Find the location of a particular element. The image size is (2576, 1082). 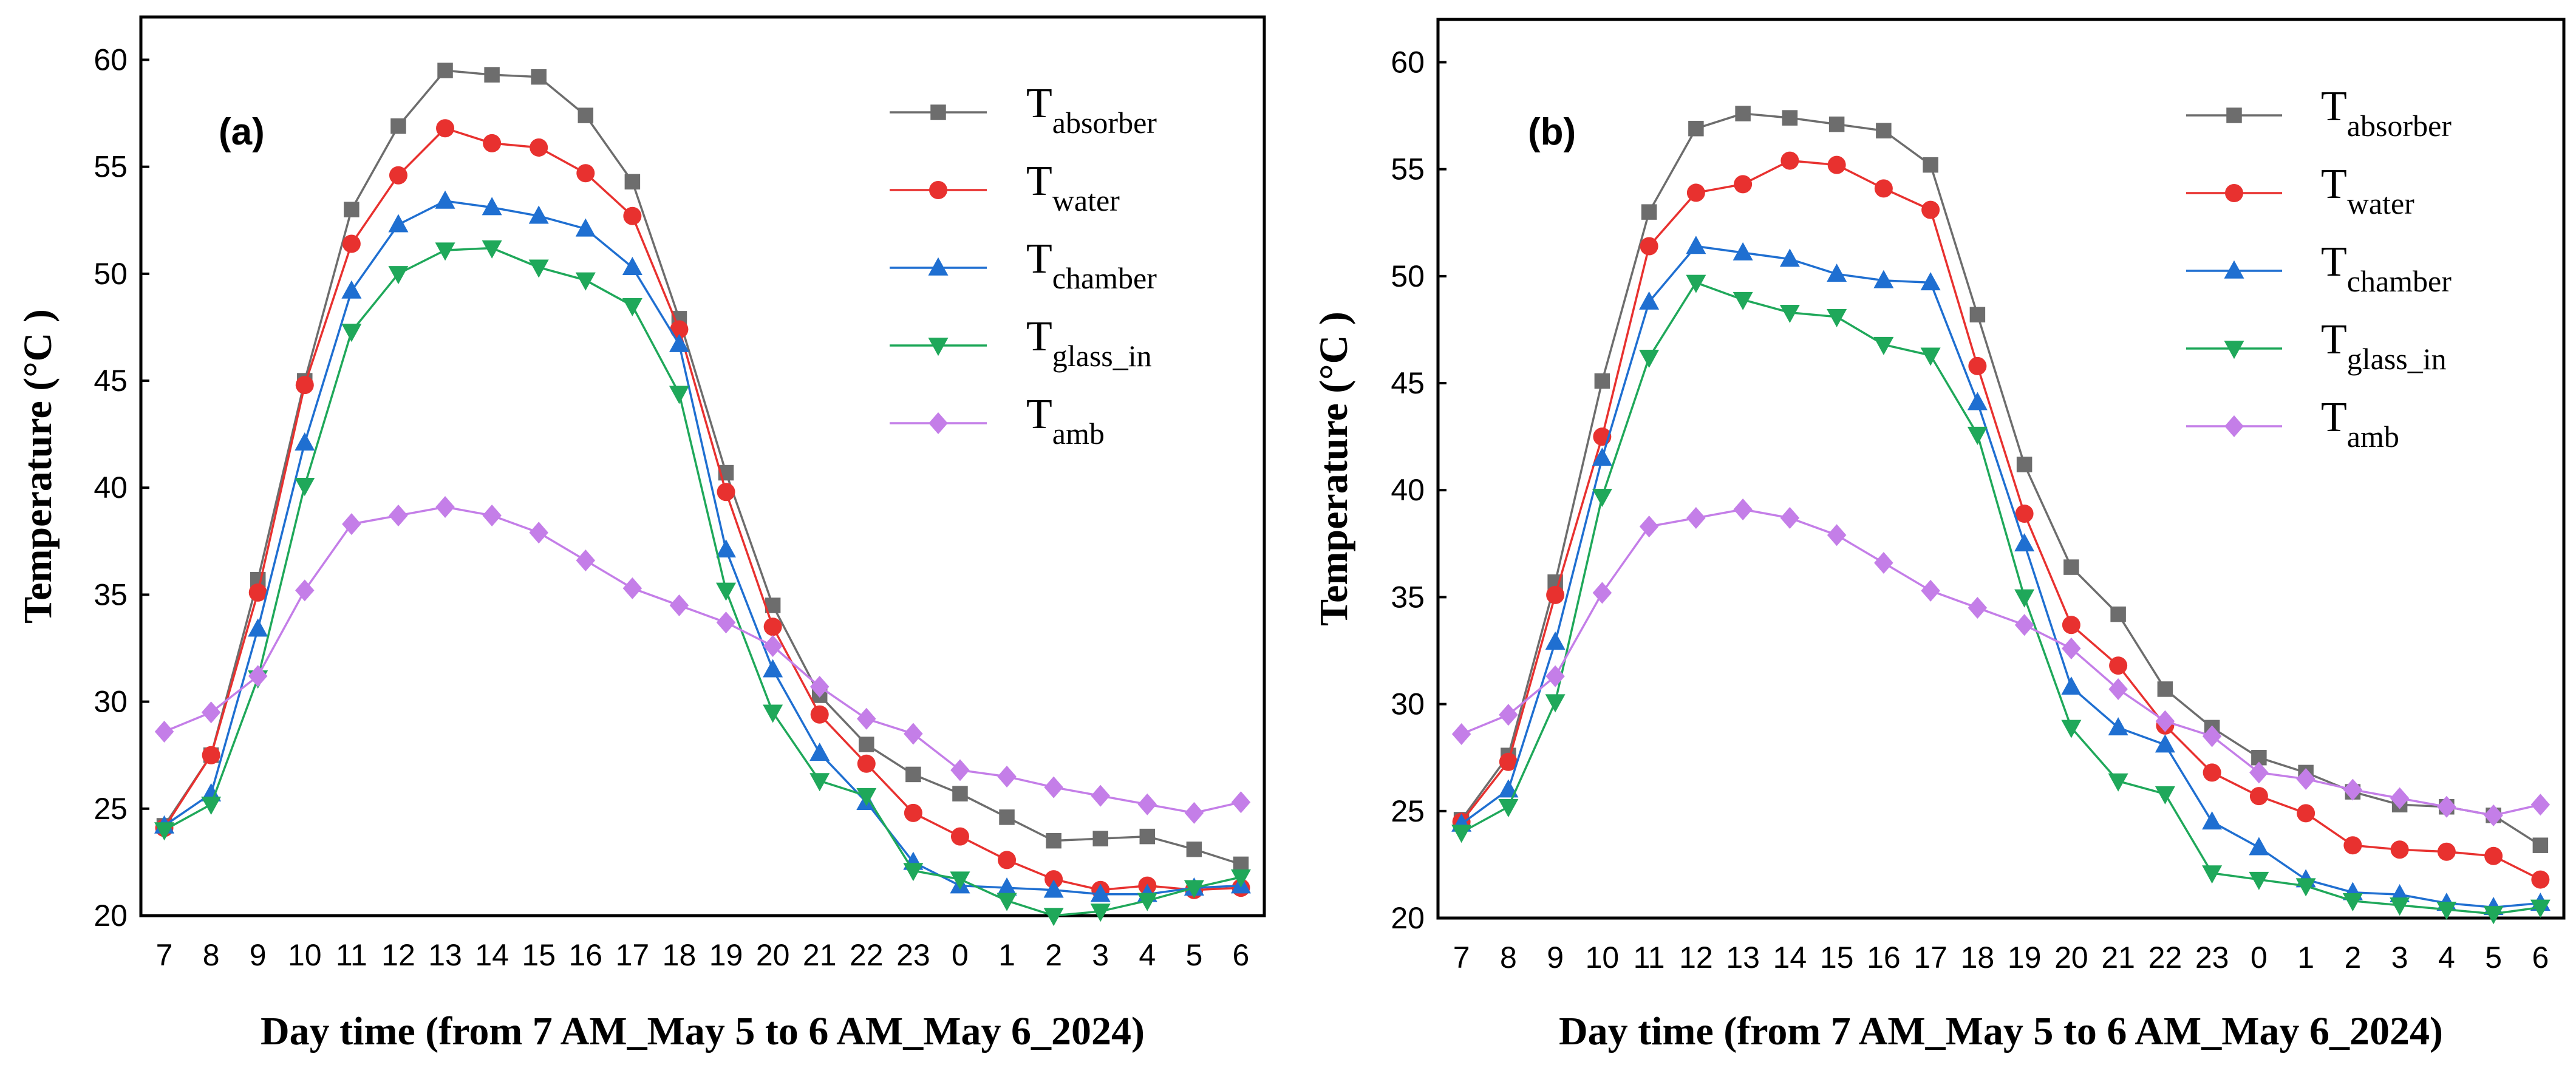

y-tick-label: 40 is located at coordinates (1408, 490).